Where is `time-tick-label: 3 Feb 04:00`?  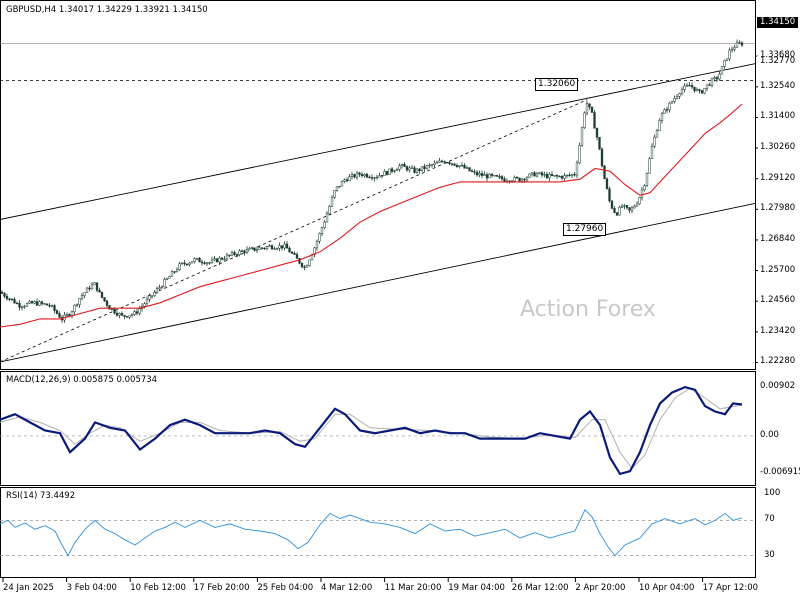 time-tick-label: 3 Feb 04:00 is located at coordinates (91, 588).